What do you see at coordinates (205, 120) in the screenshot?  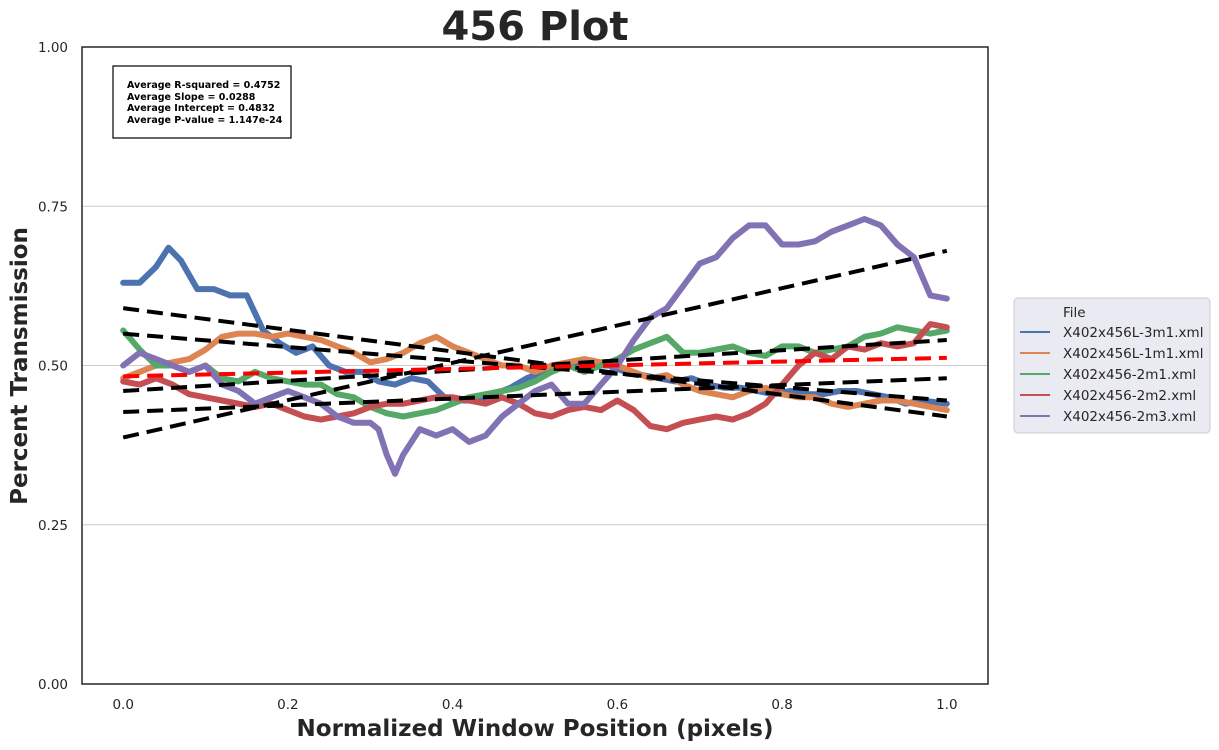 I see `stats-p-value: Average P-value = 1.147e-24` at bounding box center [205, 120].